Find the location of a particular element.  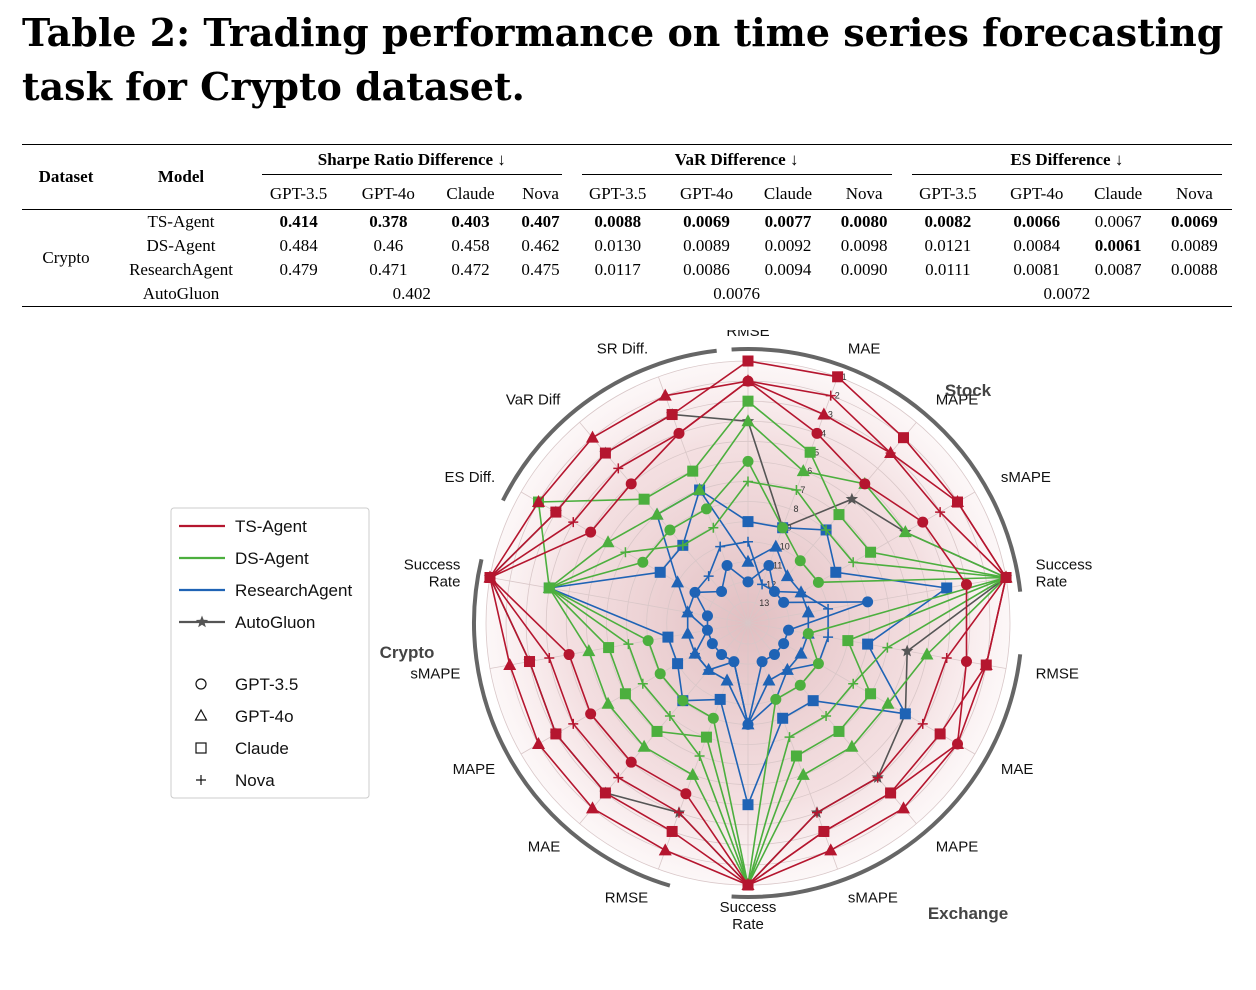

cell-value: 0.0089 is located at coordinates (1194, 245).